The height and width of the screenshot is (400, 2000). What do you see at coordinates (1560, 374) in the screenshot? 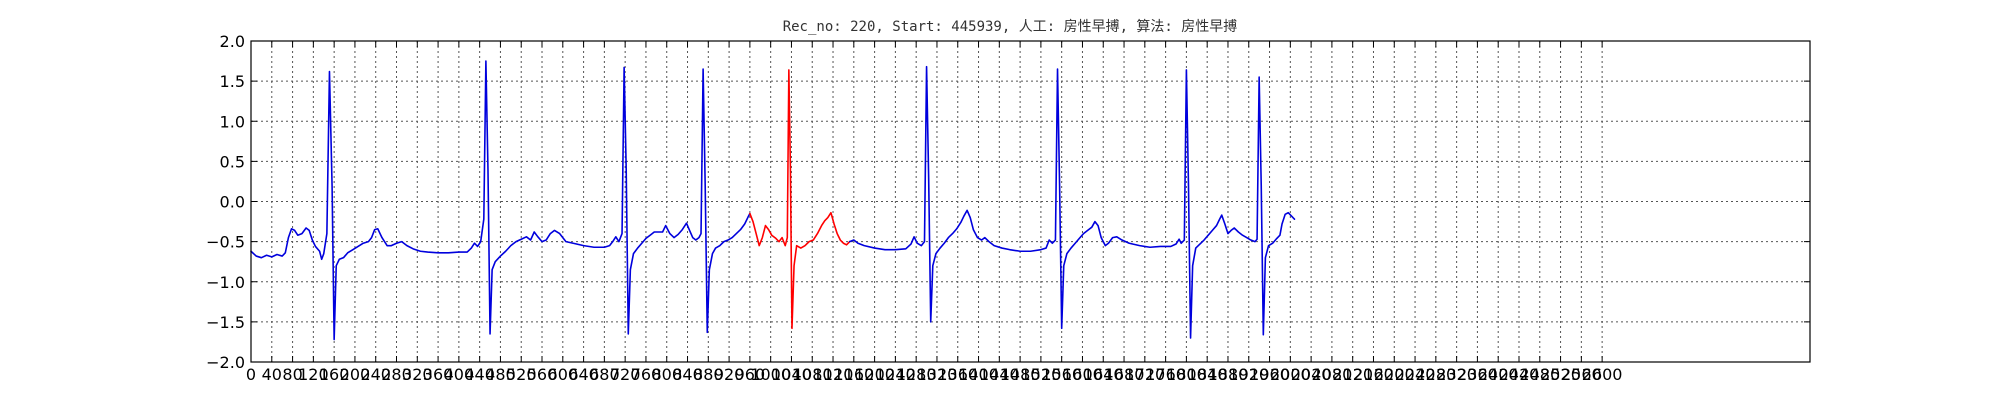
I see `x-tick-label: 2520` at bounding box center [1560, 374].